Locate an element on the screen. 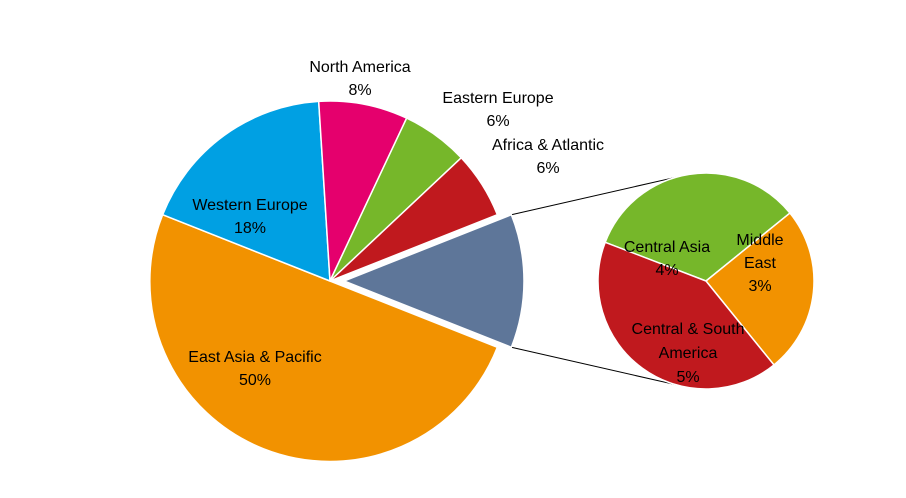 The image size is (906, 498). connector-lines is located at coordinates (594, 281).